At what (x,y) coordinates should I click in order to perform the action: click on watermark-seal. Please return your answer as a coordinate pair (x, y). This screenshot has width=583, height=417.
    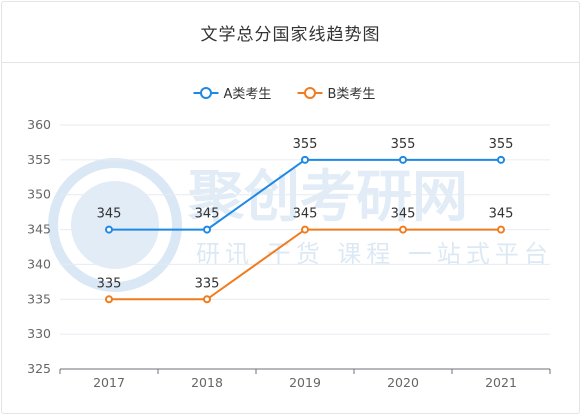
    Looking at the image, I should click on (115, 225).